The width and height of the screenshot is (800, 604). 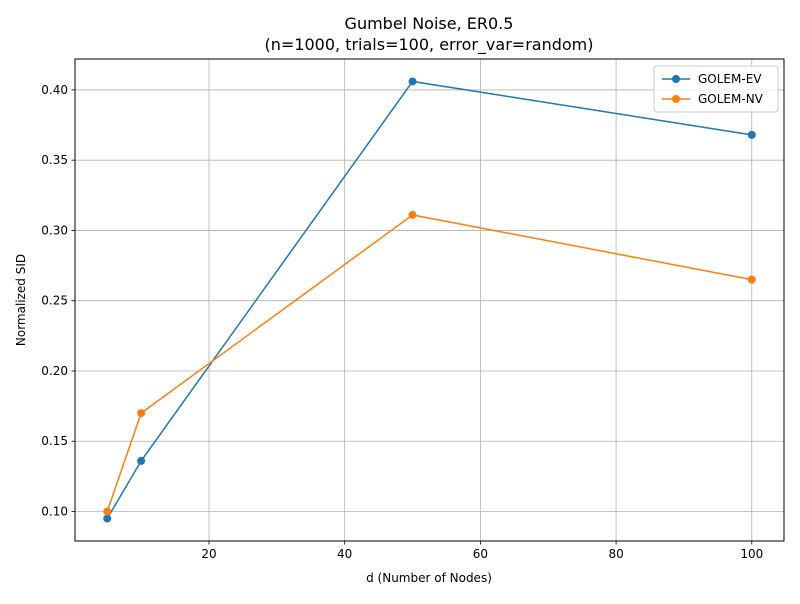 I want to click on y-tick-label: 0.15, so click(x=54, y=441).